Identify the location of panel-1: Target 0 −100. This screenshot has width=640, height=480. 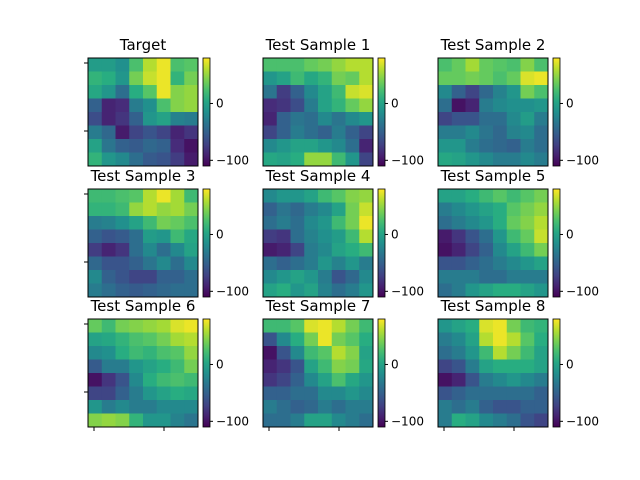
(166, 101).